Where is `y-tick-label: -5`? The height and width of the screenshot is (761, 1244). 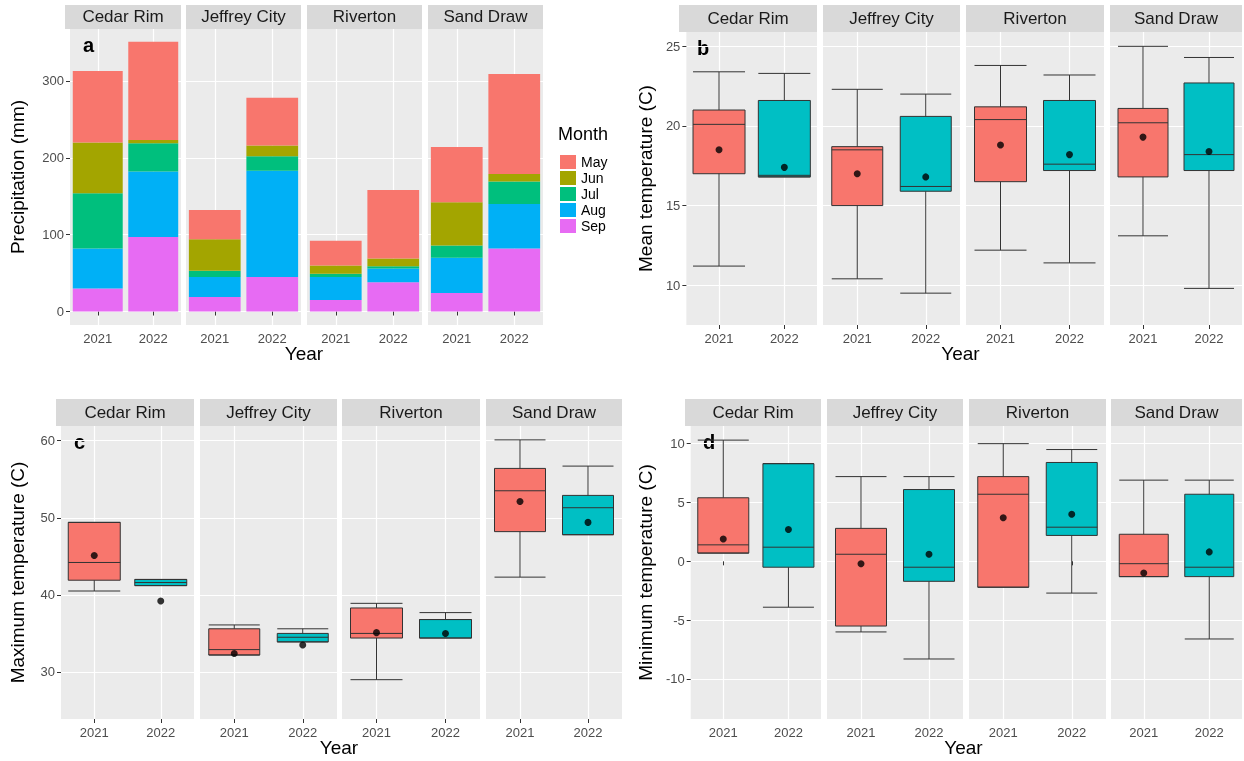
y-tick-label: -5 is located at coordinates (679, 620).